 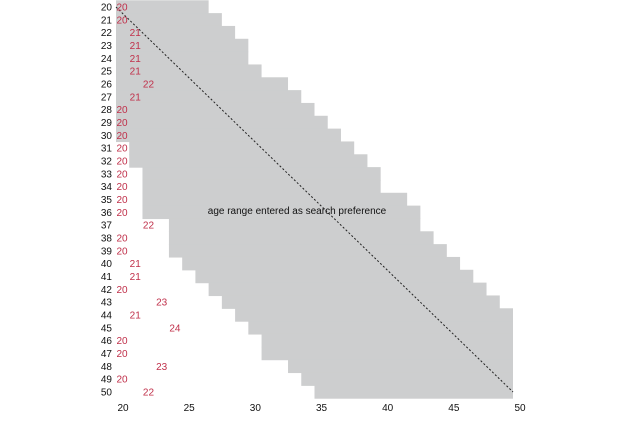 I want to click on y-tick-label: 48, so click(x=107, y=367).